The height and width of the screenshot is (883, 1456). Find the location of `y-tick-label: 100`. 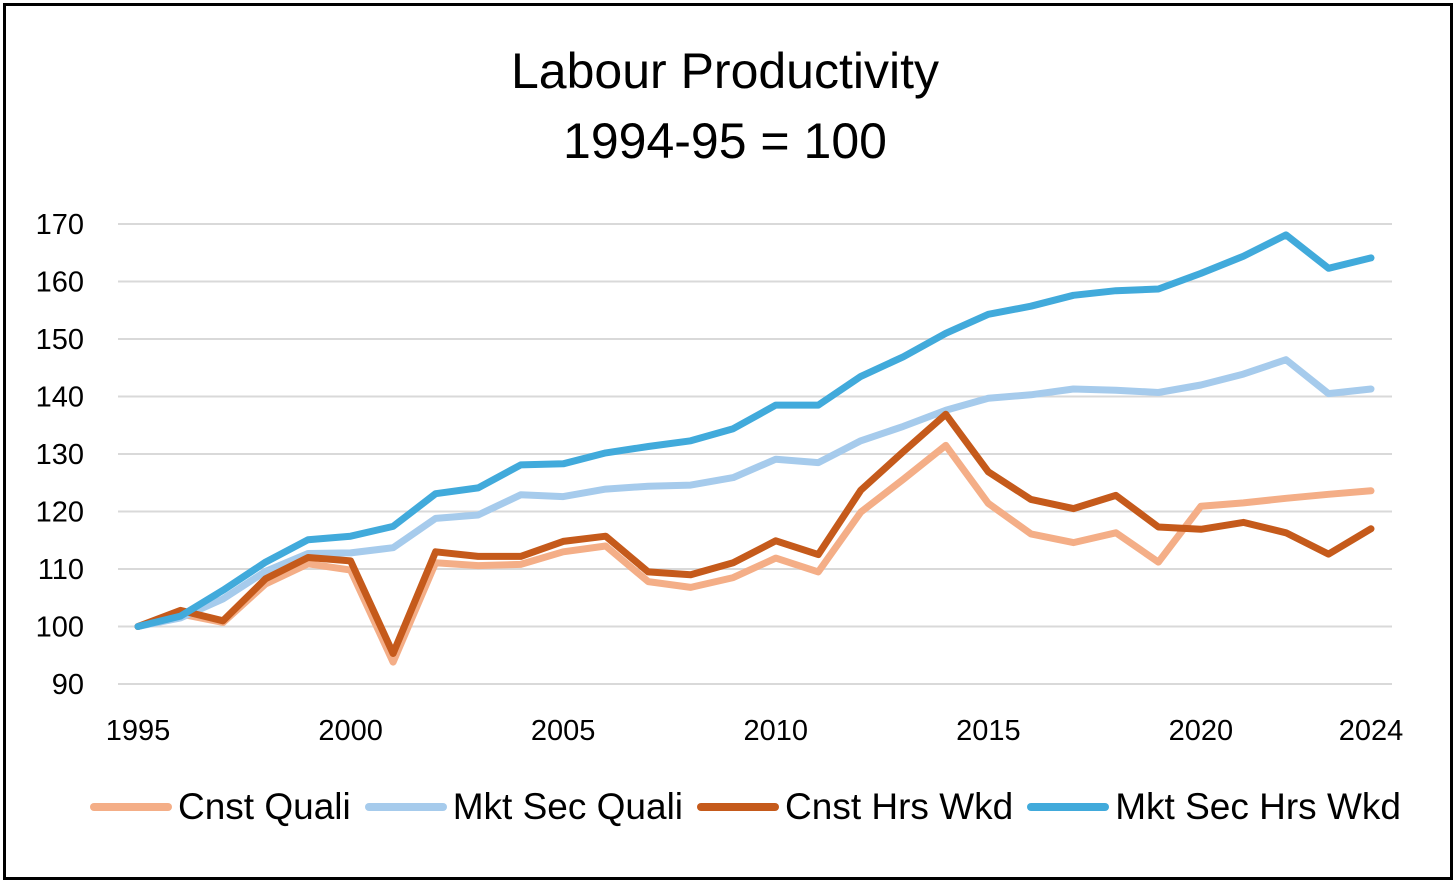

y-tick-label: 100 is located at coordinates (60, 628).